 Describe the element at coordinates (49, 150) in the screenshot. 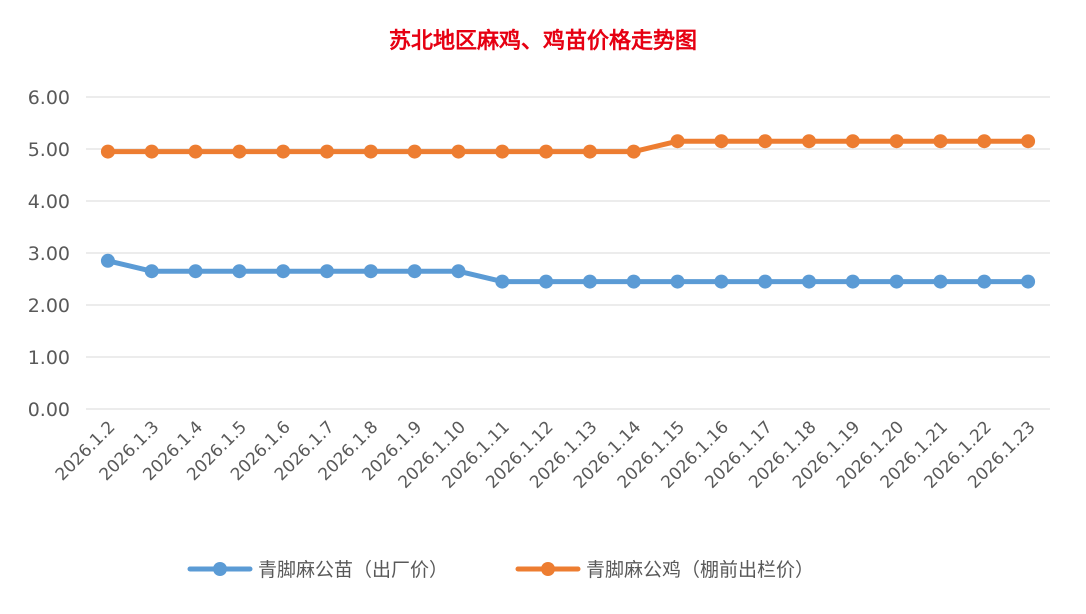

I see `y-tick-label: 5.00` at that location.